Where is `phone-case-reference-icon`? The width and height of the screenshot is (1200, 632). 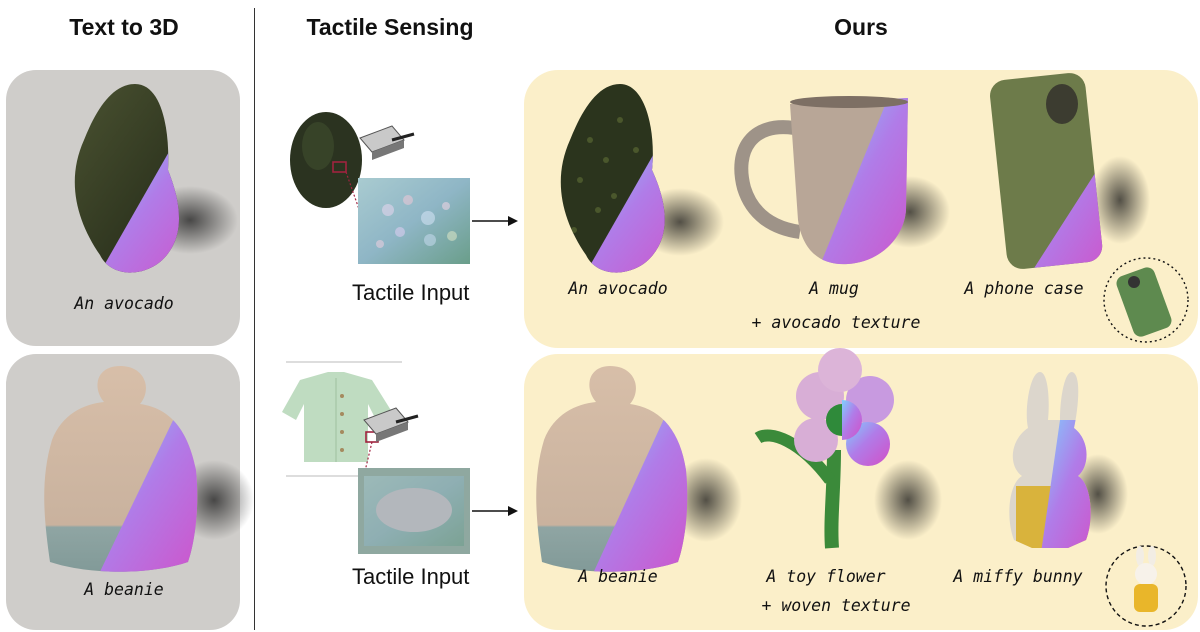 phone-case-reference-icon is located at coordinates (1146, 300).